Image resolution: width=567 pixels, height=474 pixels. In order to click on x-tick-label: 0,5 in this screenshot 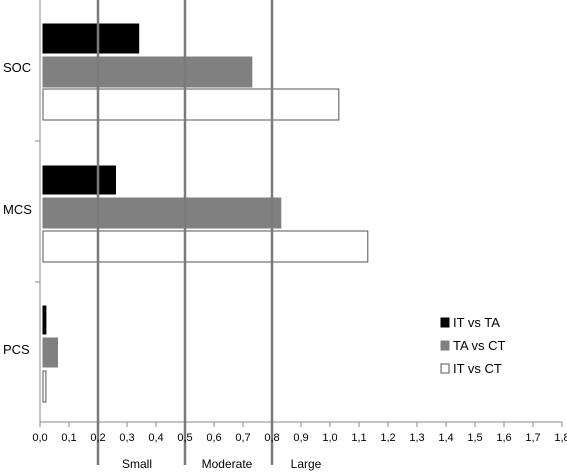, I will do `click(184, 438)`.